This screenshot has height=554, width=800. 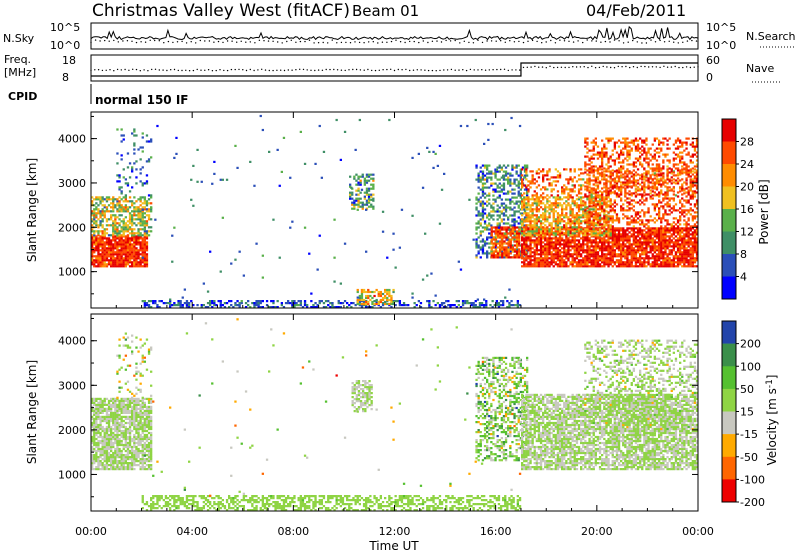 What do you see at coordinates (221, 11) in the screenshot?
I see `station-title: Christmas Valley West (fitACF)` at bounding box center [221, 11].